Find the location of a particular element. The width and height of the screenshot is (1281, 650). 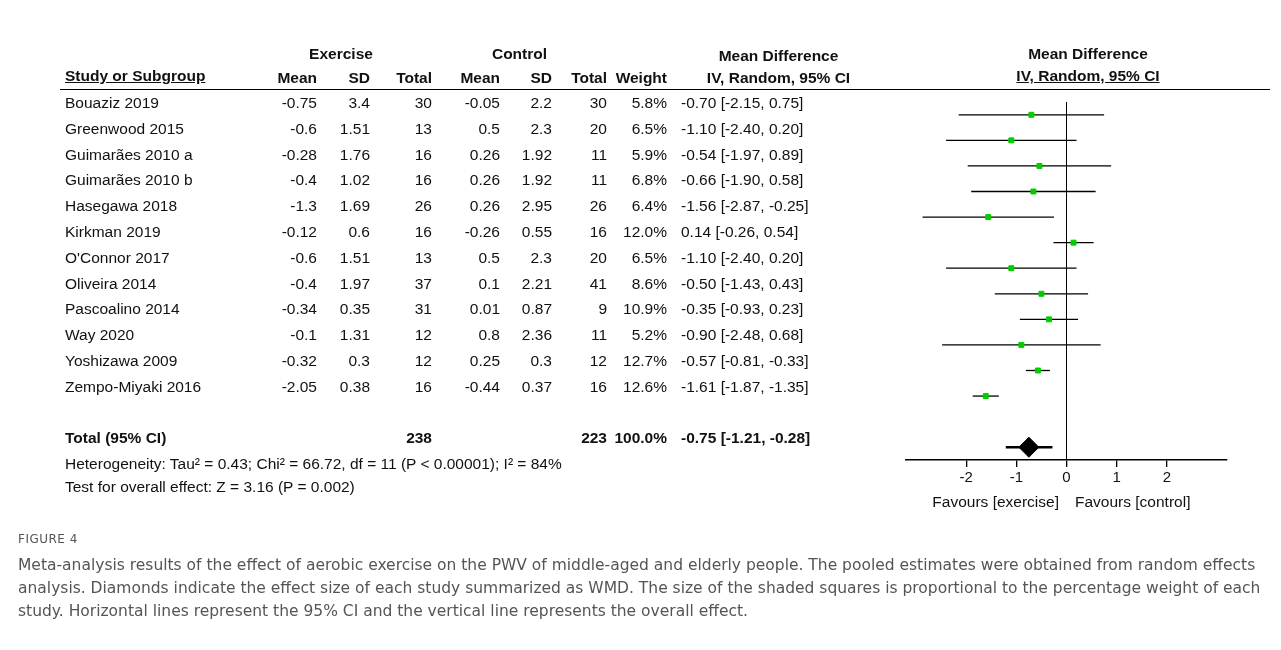

text: -1.3 is located at coordinates (303, 206).